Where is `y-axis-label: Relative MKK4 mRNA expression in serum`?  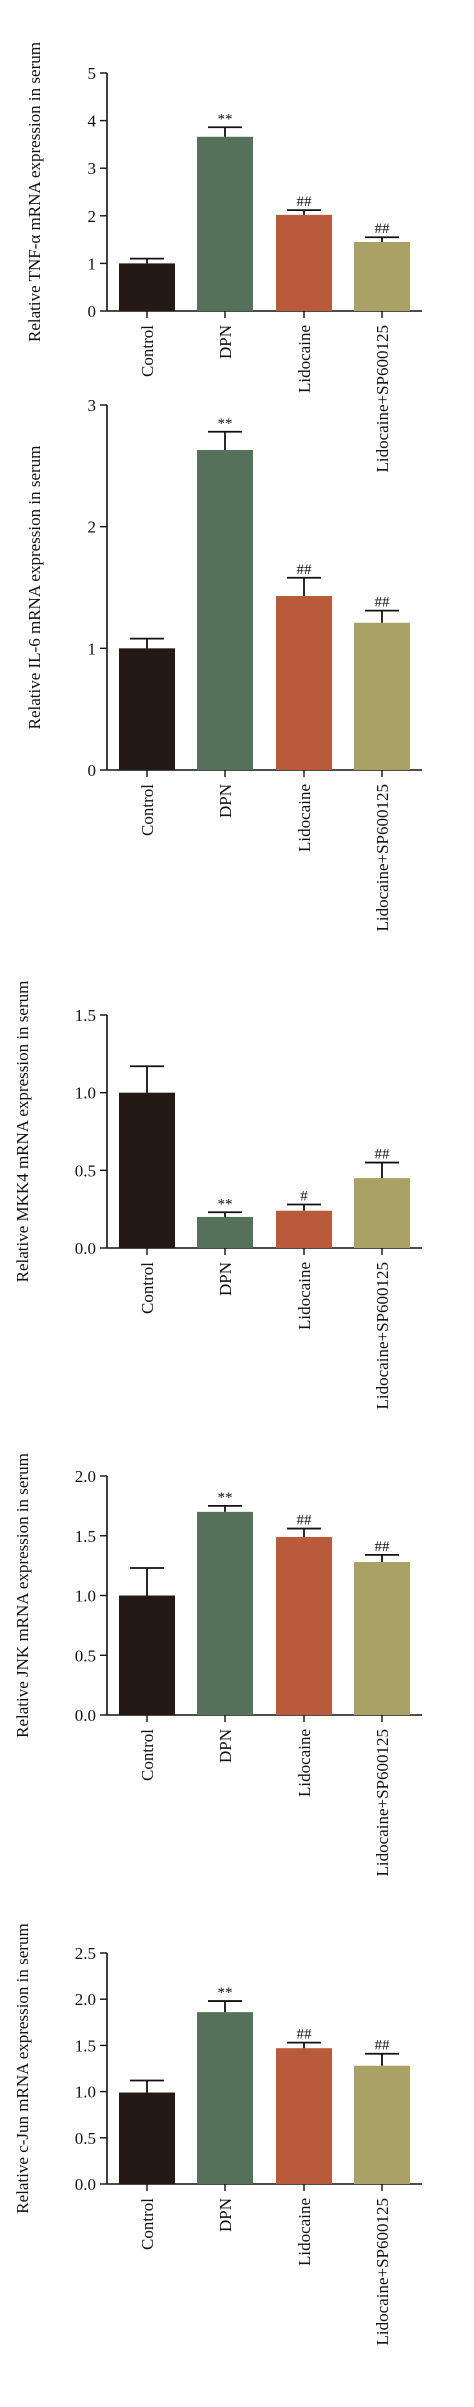
y-axis-label: Relative MKK4 mRNA expression in serum is located at coordinates (22, 1132).